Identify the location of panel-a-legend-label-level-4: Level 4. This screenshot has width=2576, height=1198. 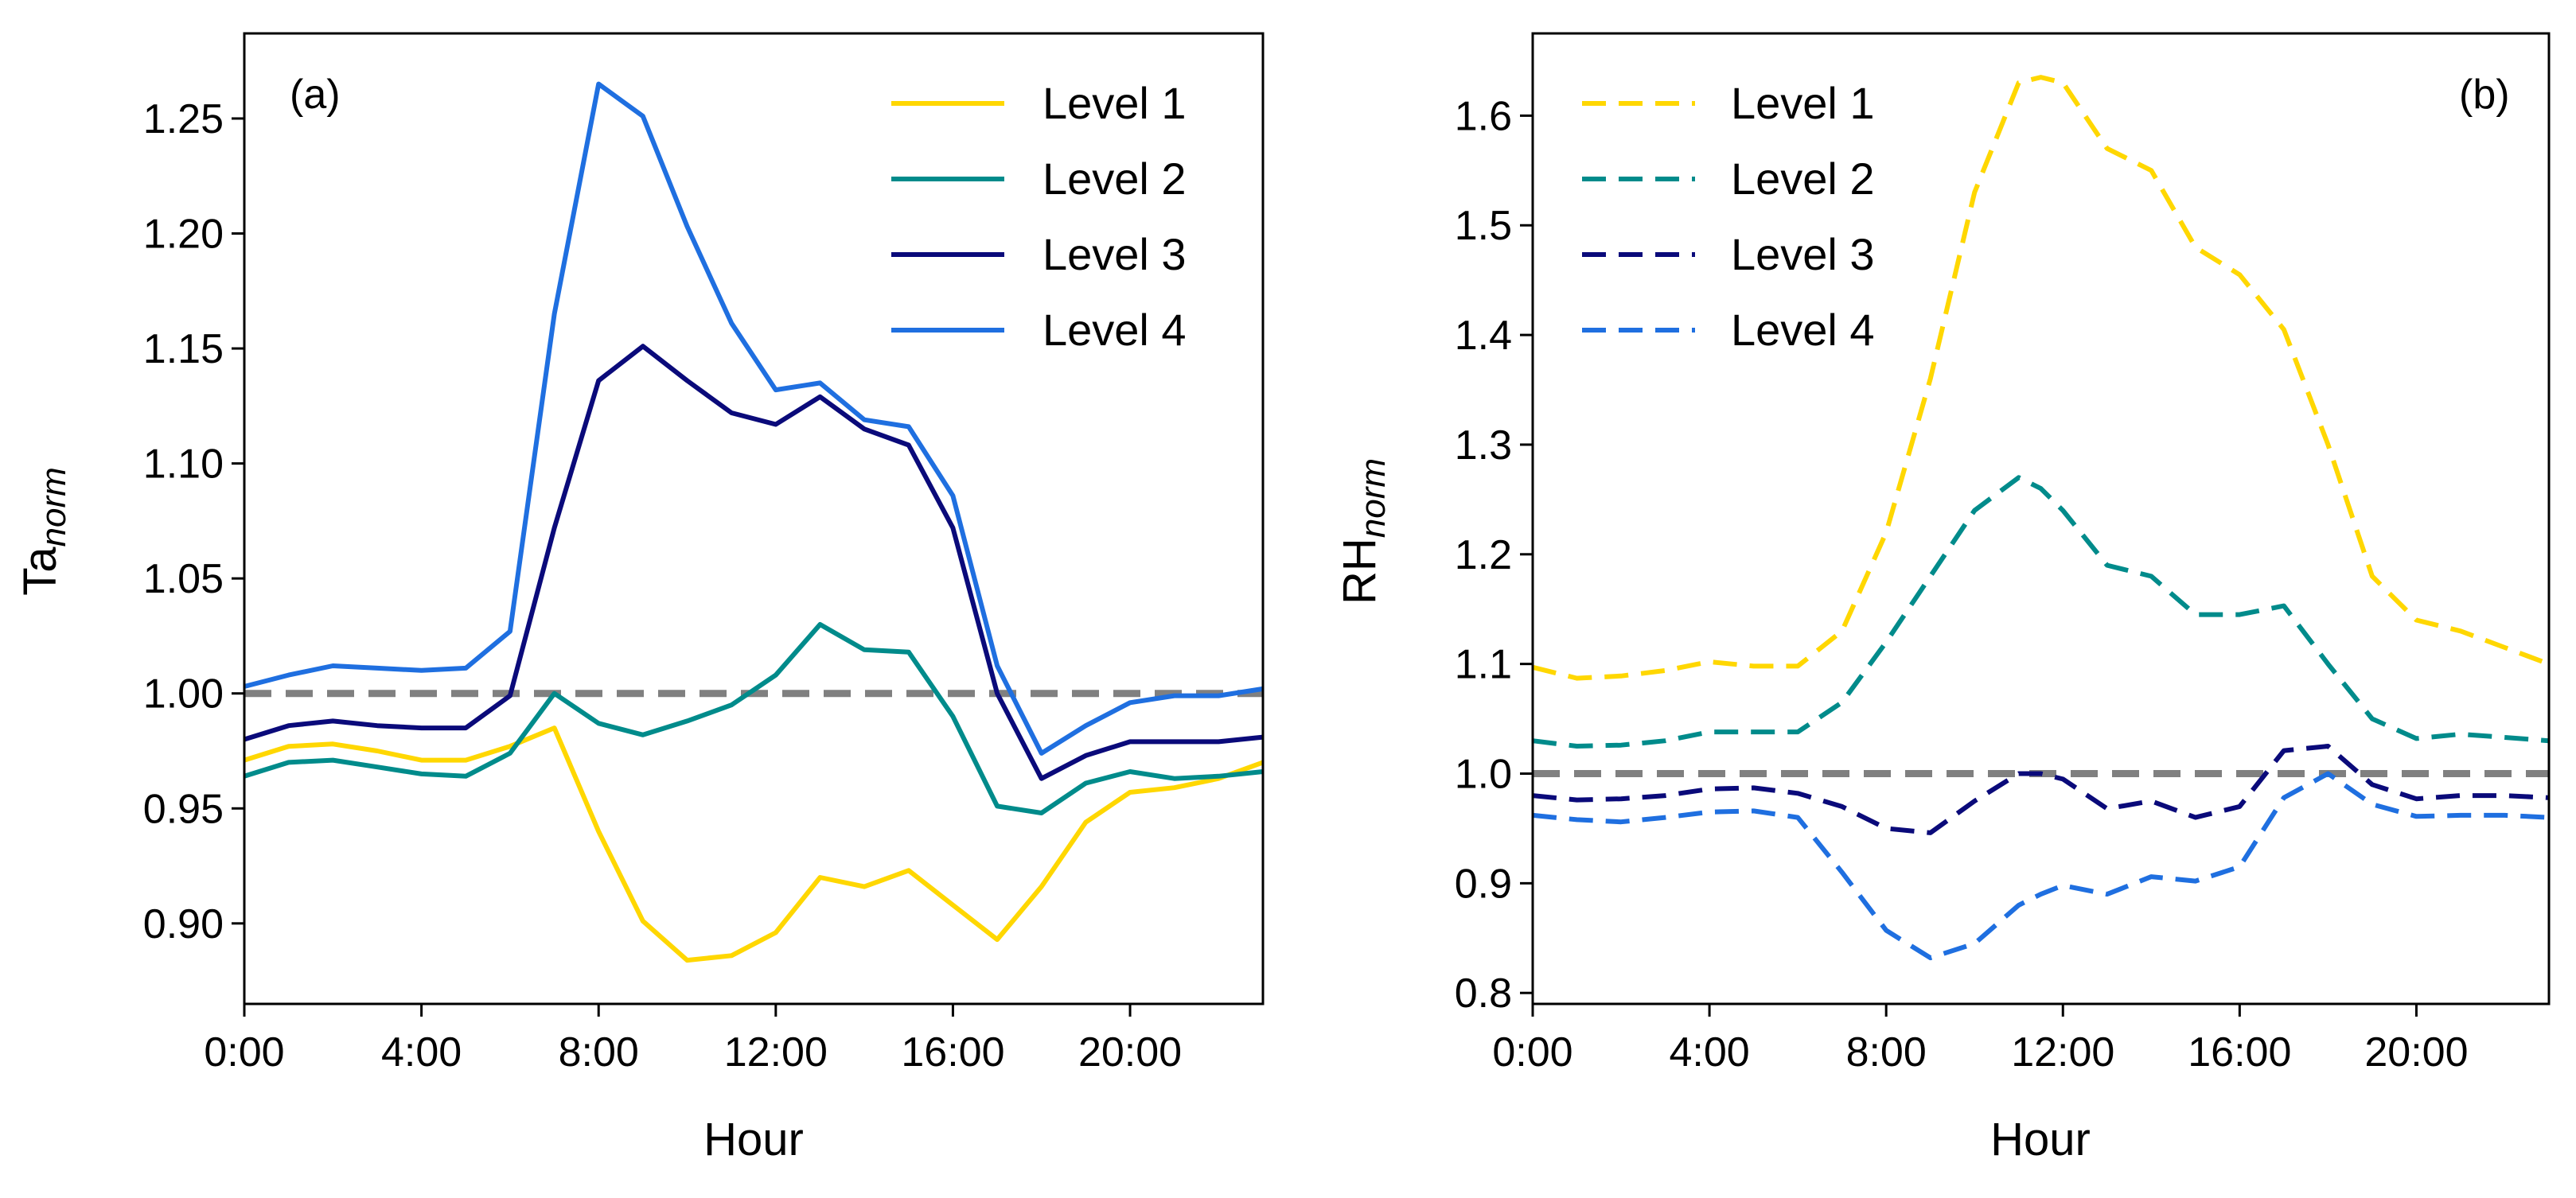
(1114, 330).